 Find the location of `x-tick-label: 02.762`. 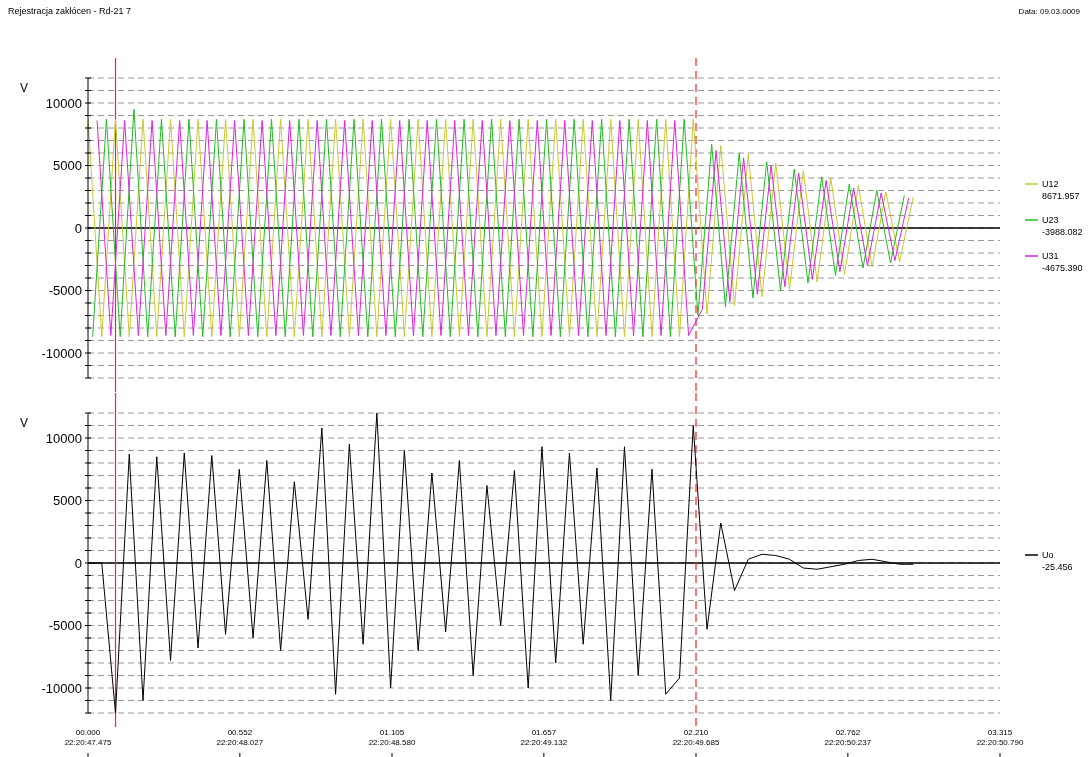

x-tick-label: 02.762 is located at coordinates (848, 732).